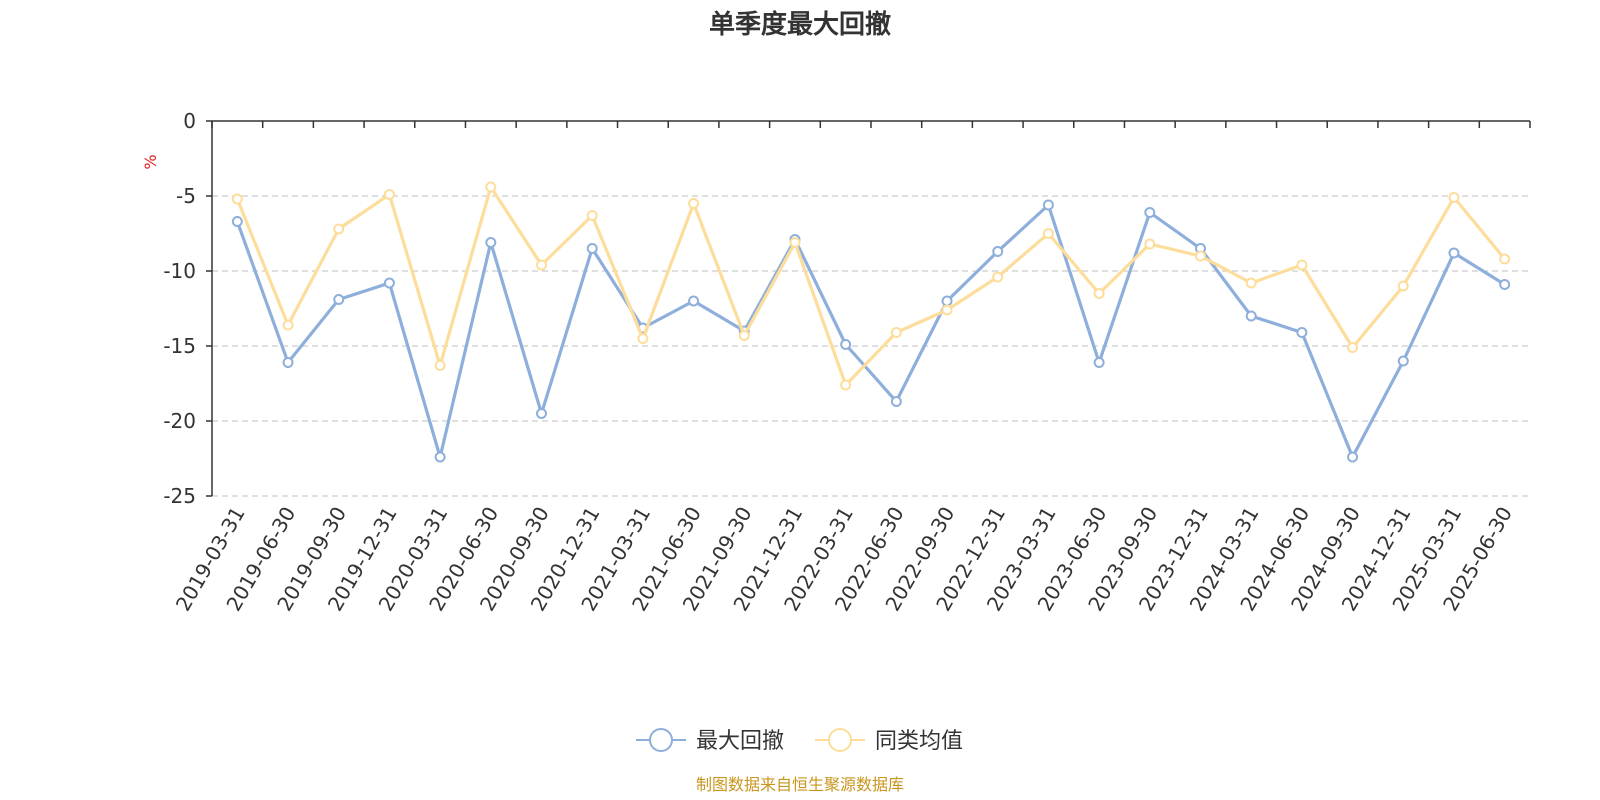 This screenshot has width=1600, height=800. What do you see at coordinates (919, 741) in the screenshot?
I see `legend-label: 同类均值` at bounding box center [919, 741].